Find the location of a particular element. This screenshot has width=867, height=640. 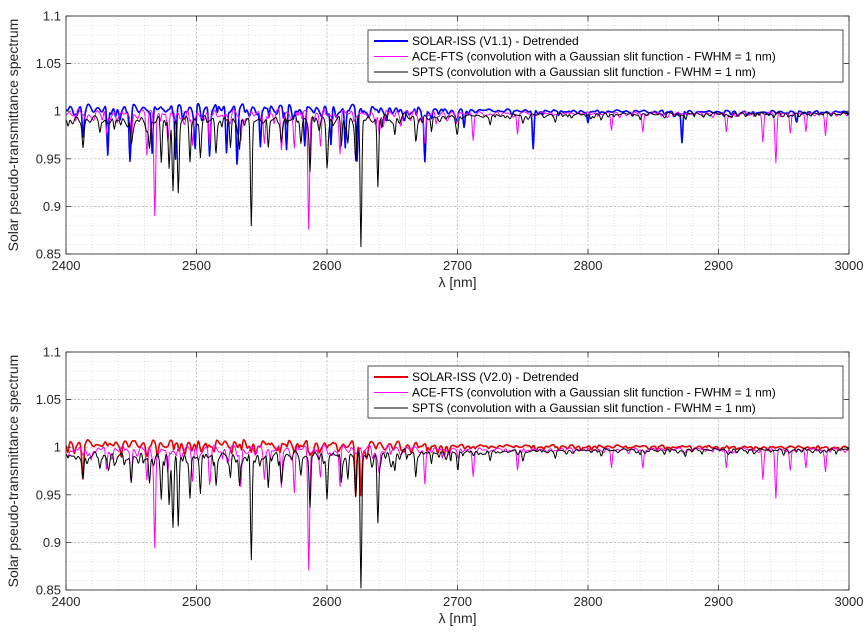

legend-entry: SOLAR-ISS (V2.0) - Detrended is located at coordinates (495, 377).